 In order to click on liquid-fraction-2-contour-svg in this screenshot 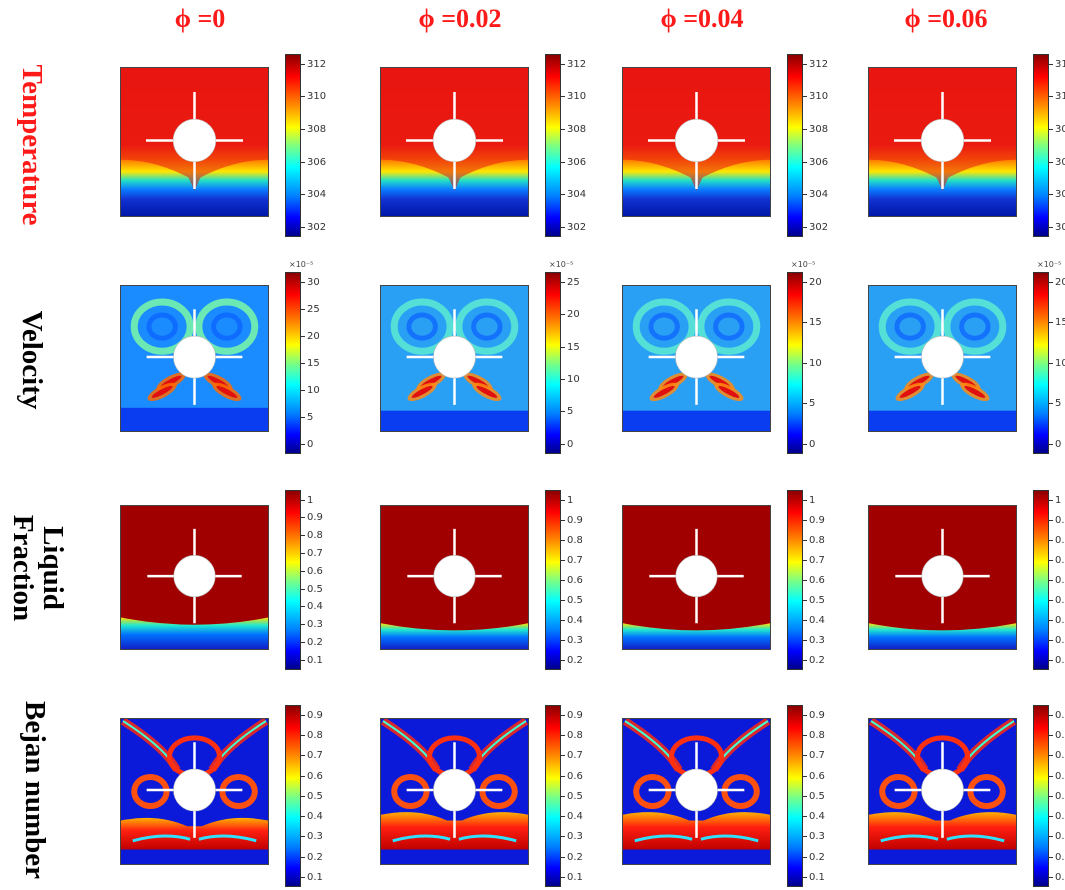, I will do `click(696, 577)`.